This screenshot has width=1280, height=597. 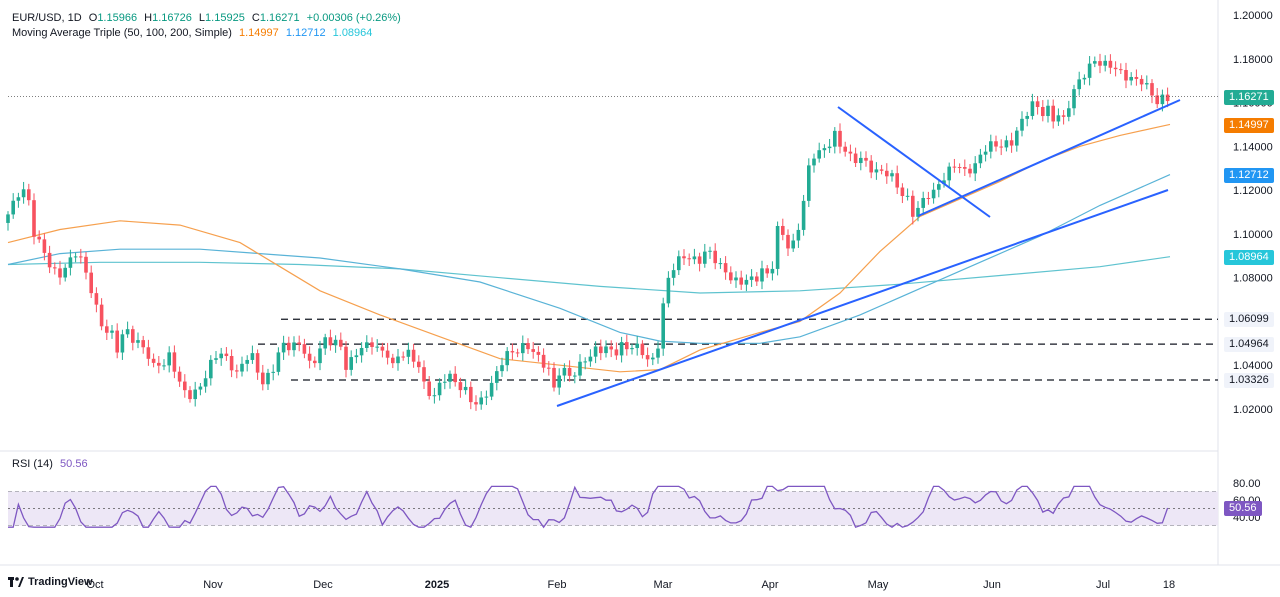 I want to click on low-label: L1.15925, so click(x=221, y=18).